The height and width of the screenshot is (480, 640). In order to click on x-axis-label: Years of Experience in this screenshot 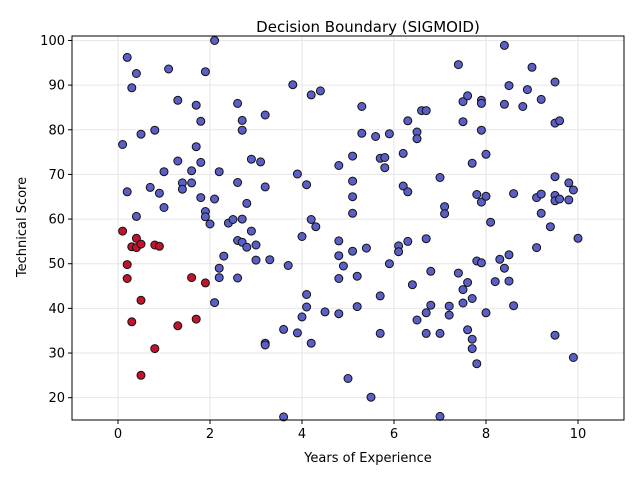, I will do `click(367, 458)`.